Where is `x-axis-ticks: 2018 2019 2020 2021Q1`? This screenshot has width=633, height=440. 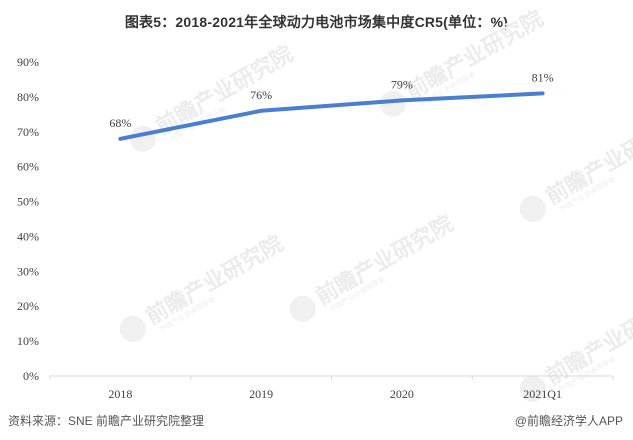
x-axis-ticks: 2018 2019 2020 2021Q1 is located at coordinates (331, 388).